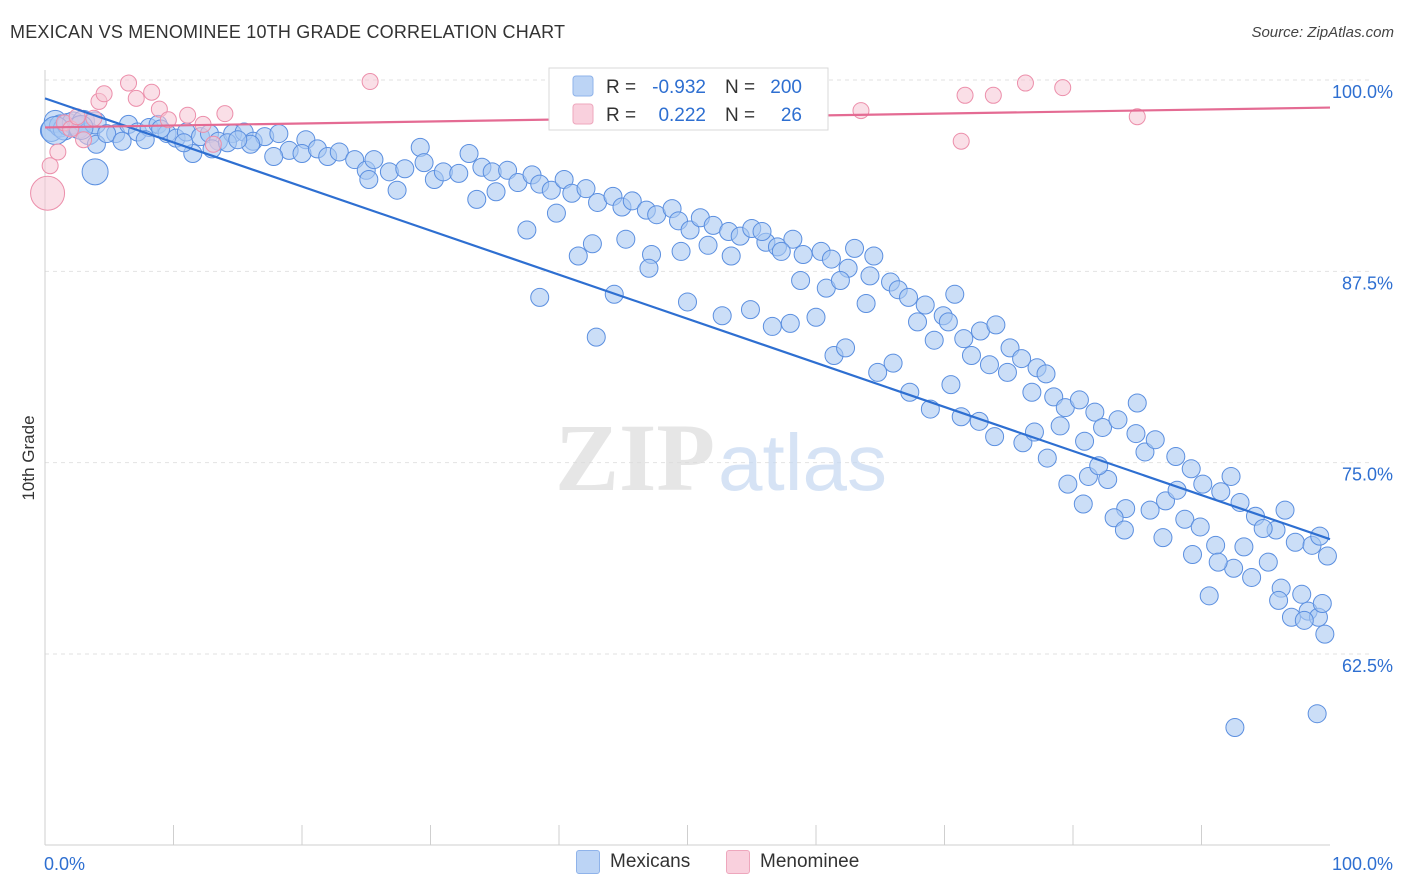 This screenshot has width=1406, height=892. Describe the element at coordinates (1362, 379) in the screenshot. I see `y-tick-labels: 62.5% 75.0% 87.5% 100.0%` at that location.